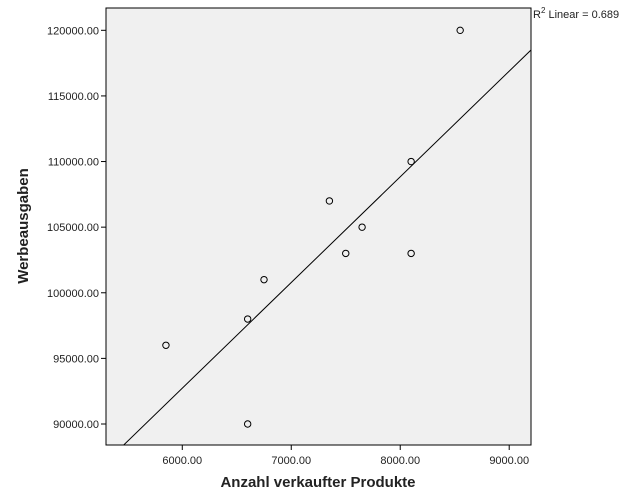 This screenshot has width=629, height=504. What do you see at coordinates (73, 294) in the screenshot?
I see `y-tick-label: 100000.00` at bounding box center [73, 294].